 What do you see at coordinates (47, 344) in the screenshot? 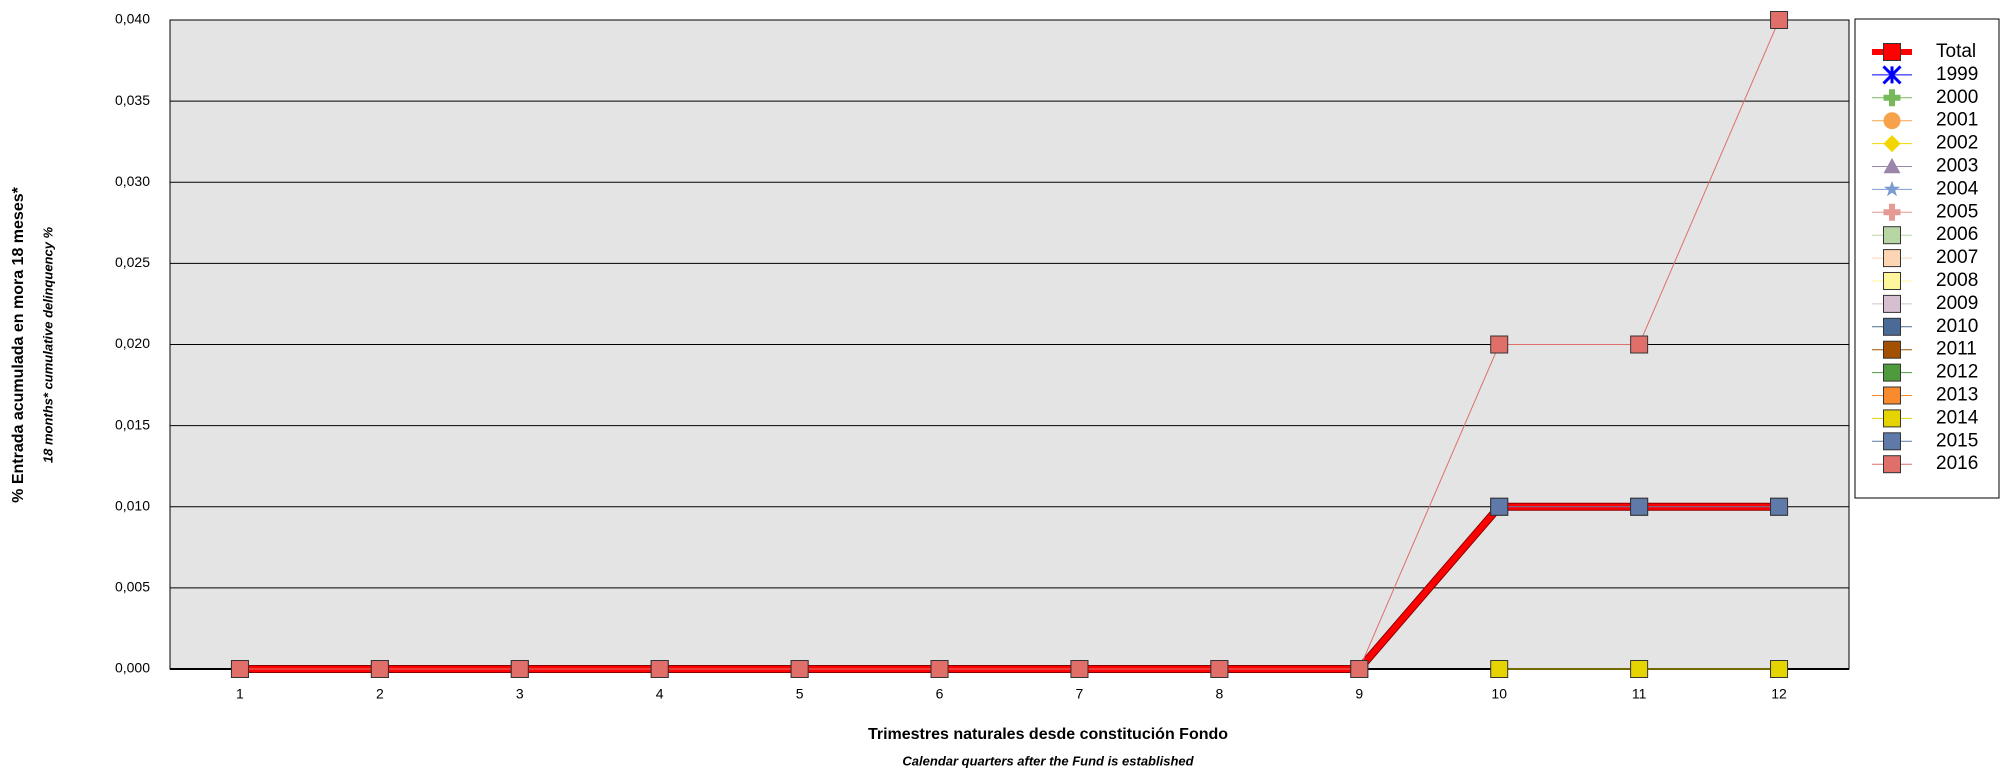
I see `y-axis-subtitle: 18 months* cumulative delinquency %` at bounding box center [47, 344].